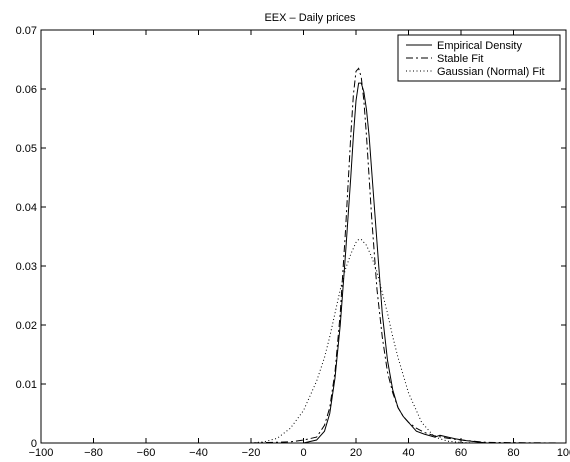 The width and height of the screenshot is (570, 462). Describe the element at coordinates (479, 46) in the screenshot. I see `legend-label: Empirical Density` at that location.